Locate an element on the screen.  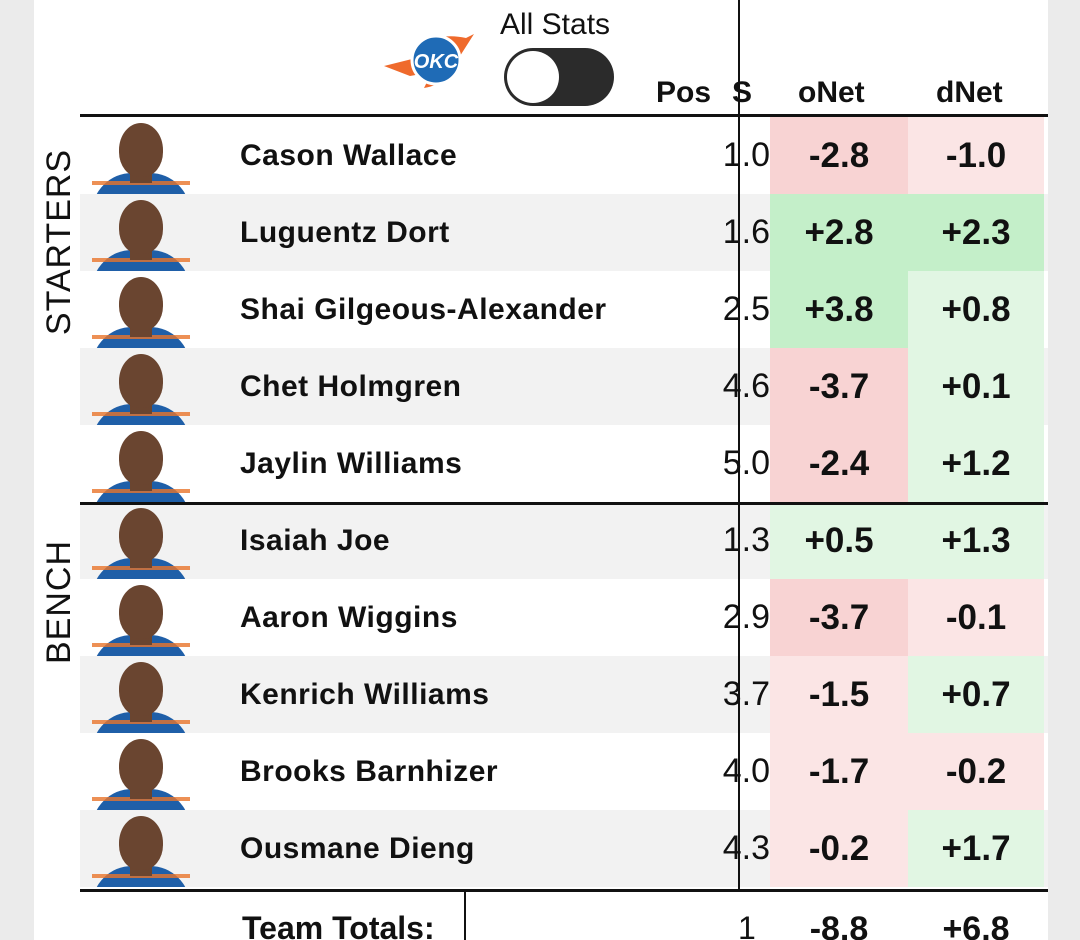
column-header-onet: oNet is located at coordinates (831, 92).